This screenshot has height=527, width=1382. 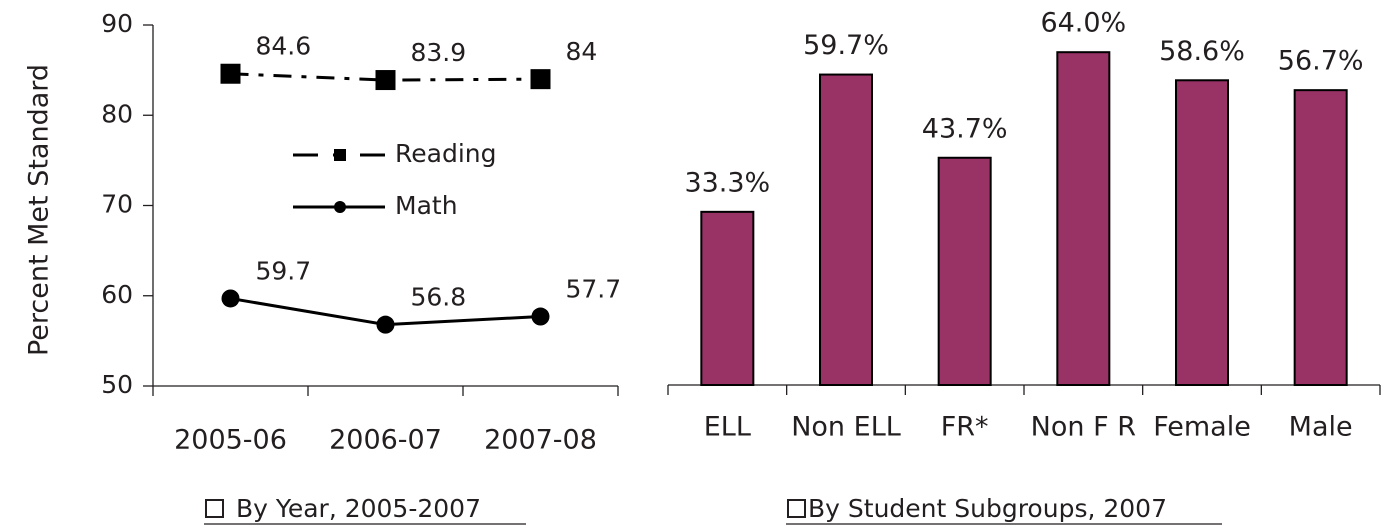 What do you see at coordinates (230, 440) in the screenshot?
I see `x-tick-label: 2005-06` at bounding box center [230, 440].